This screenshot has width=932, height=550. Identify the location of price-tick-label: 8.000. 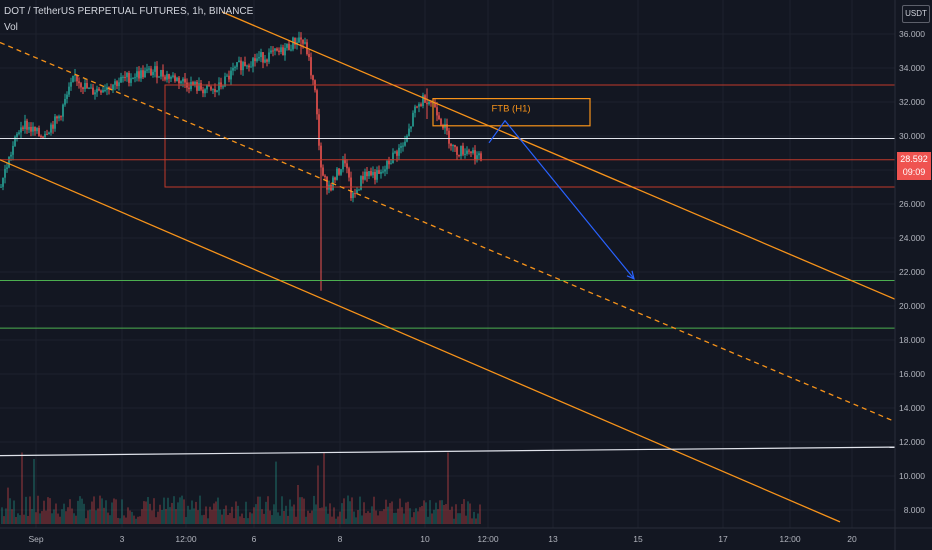
(915, 510).